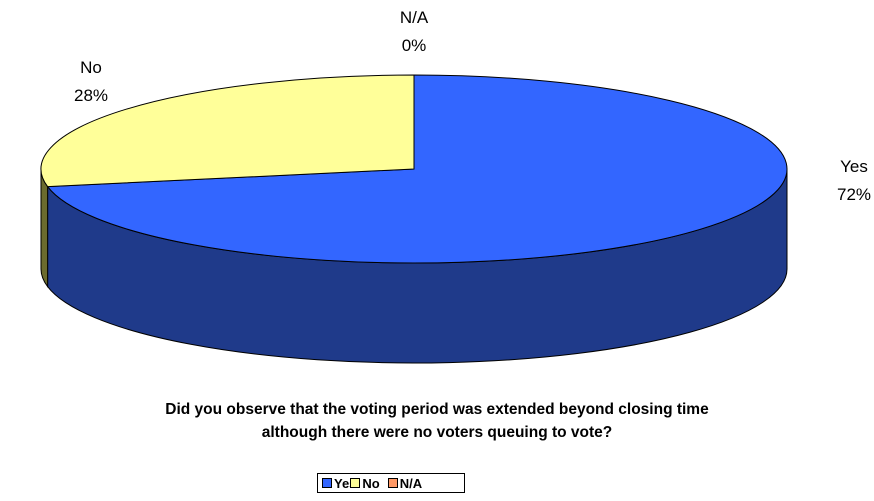 The width and height of the screenshot is (874, 501). What do you see at coordinates (355, 483) in the screenshot?
I see `legend-swatch-no` at bounding box center [355, 483].